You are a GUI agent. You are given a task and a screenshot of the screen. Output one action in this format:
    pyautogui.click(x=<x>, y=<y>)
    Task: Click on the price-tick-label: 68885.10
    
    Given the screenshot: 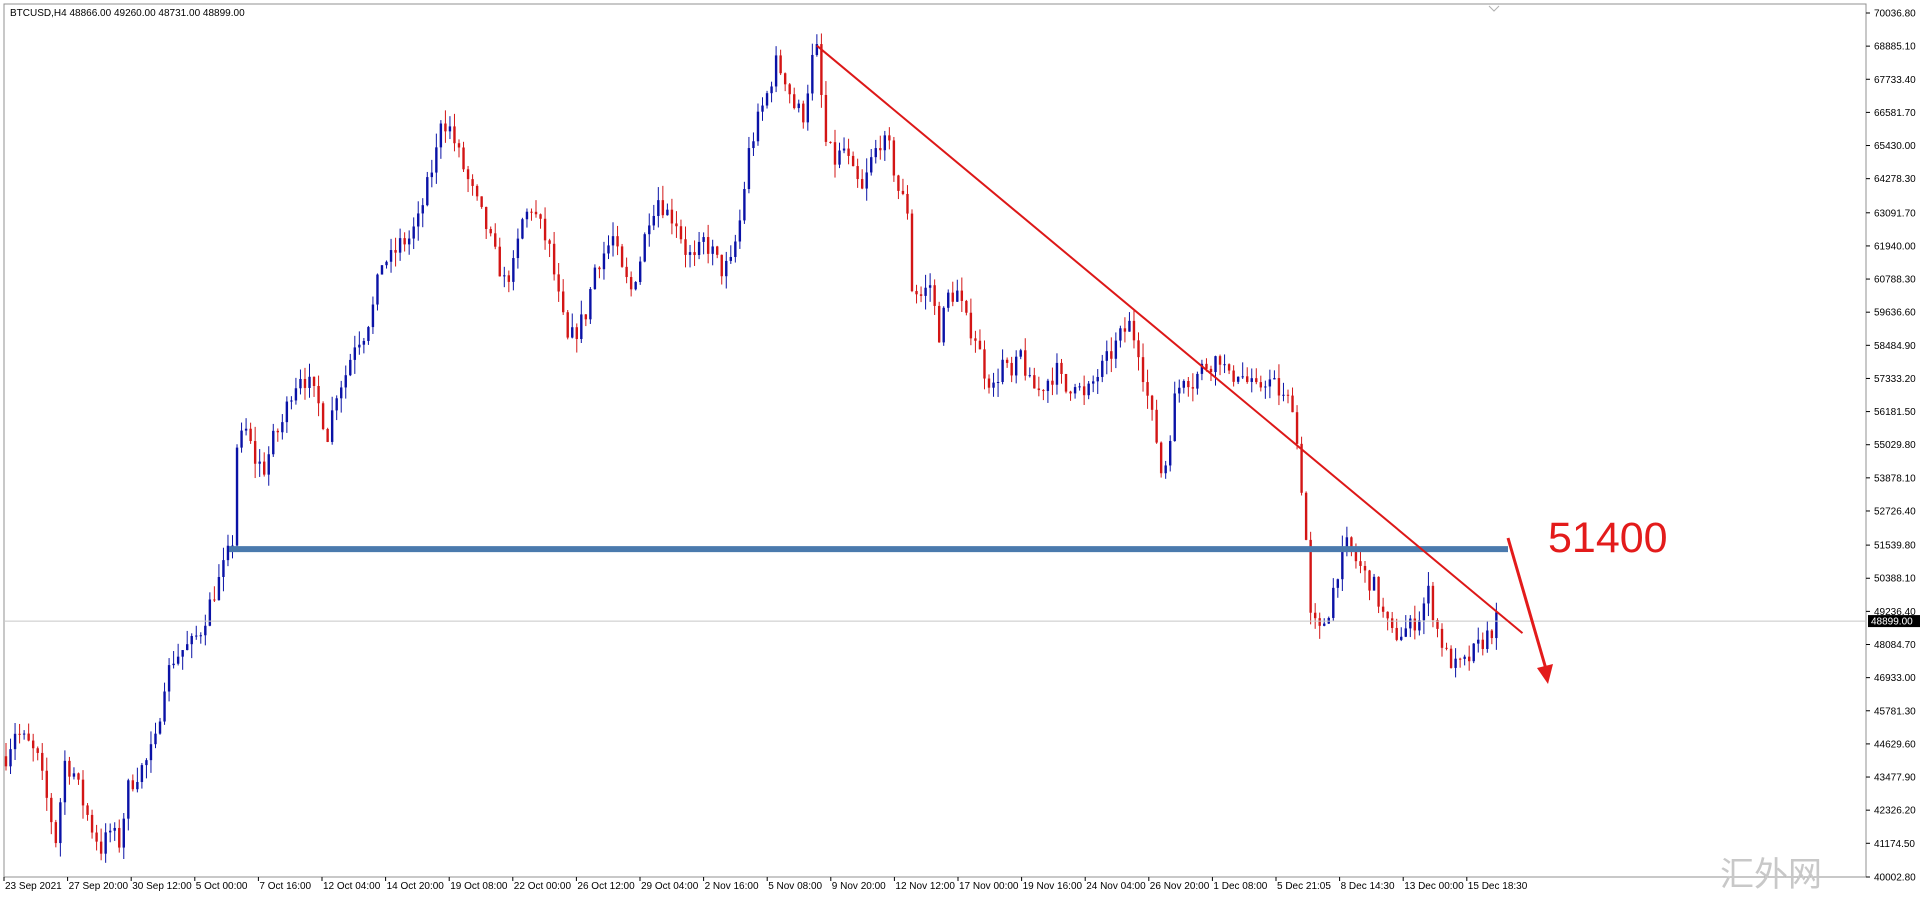 What is the action you would take?
    pyautogui.click(x=1895, y=47)
    